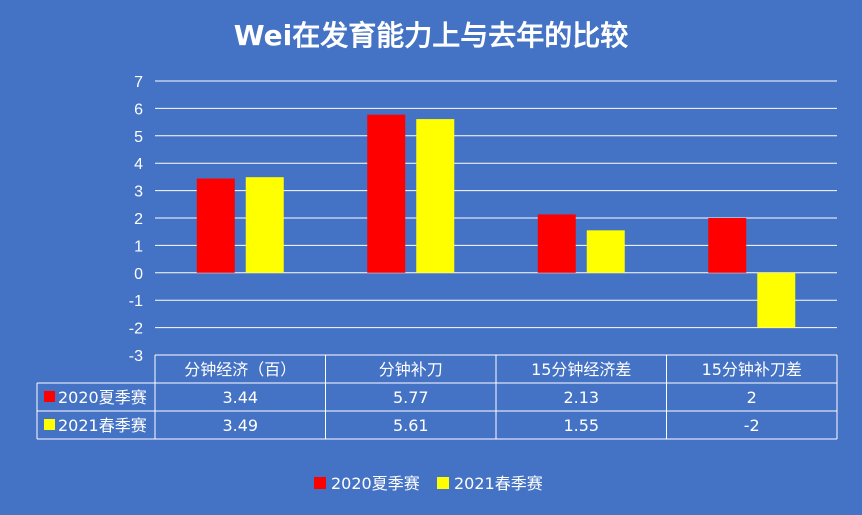 The width and height of the screenshot is (862, 515). I want to click on data-label: 5.77, so click(411, 397).